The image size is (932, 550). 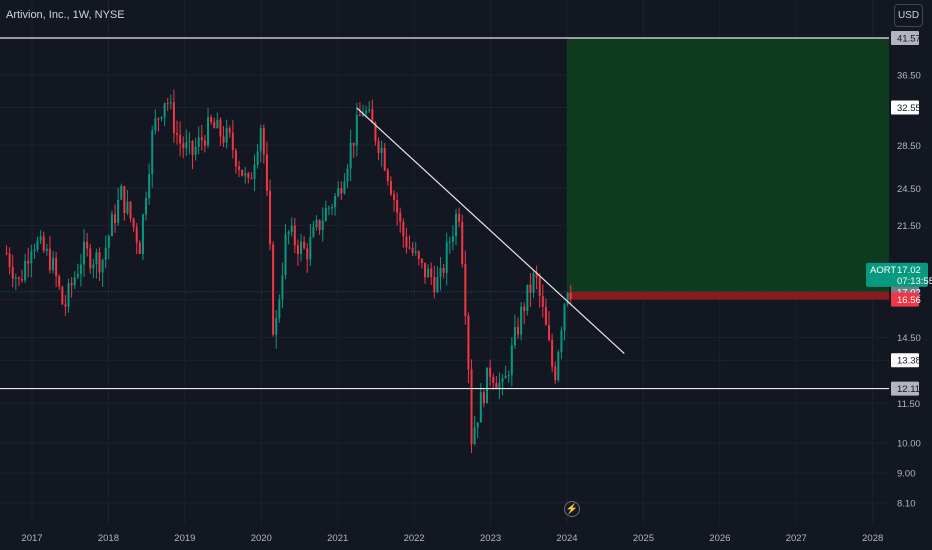 What do you see at coordinates (908, 15) in the screenshot?
I see `currency-button: USD` at bounding box center [908, 15].